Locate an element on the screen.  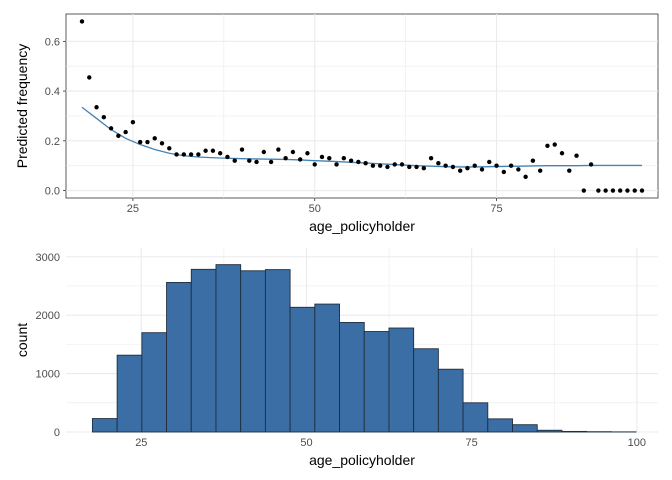
histogram-y-tick-label: 2000 is located at coordinates (48, 316).